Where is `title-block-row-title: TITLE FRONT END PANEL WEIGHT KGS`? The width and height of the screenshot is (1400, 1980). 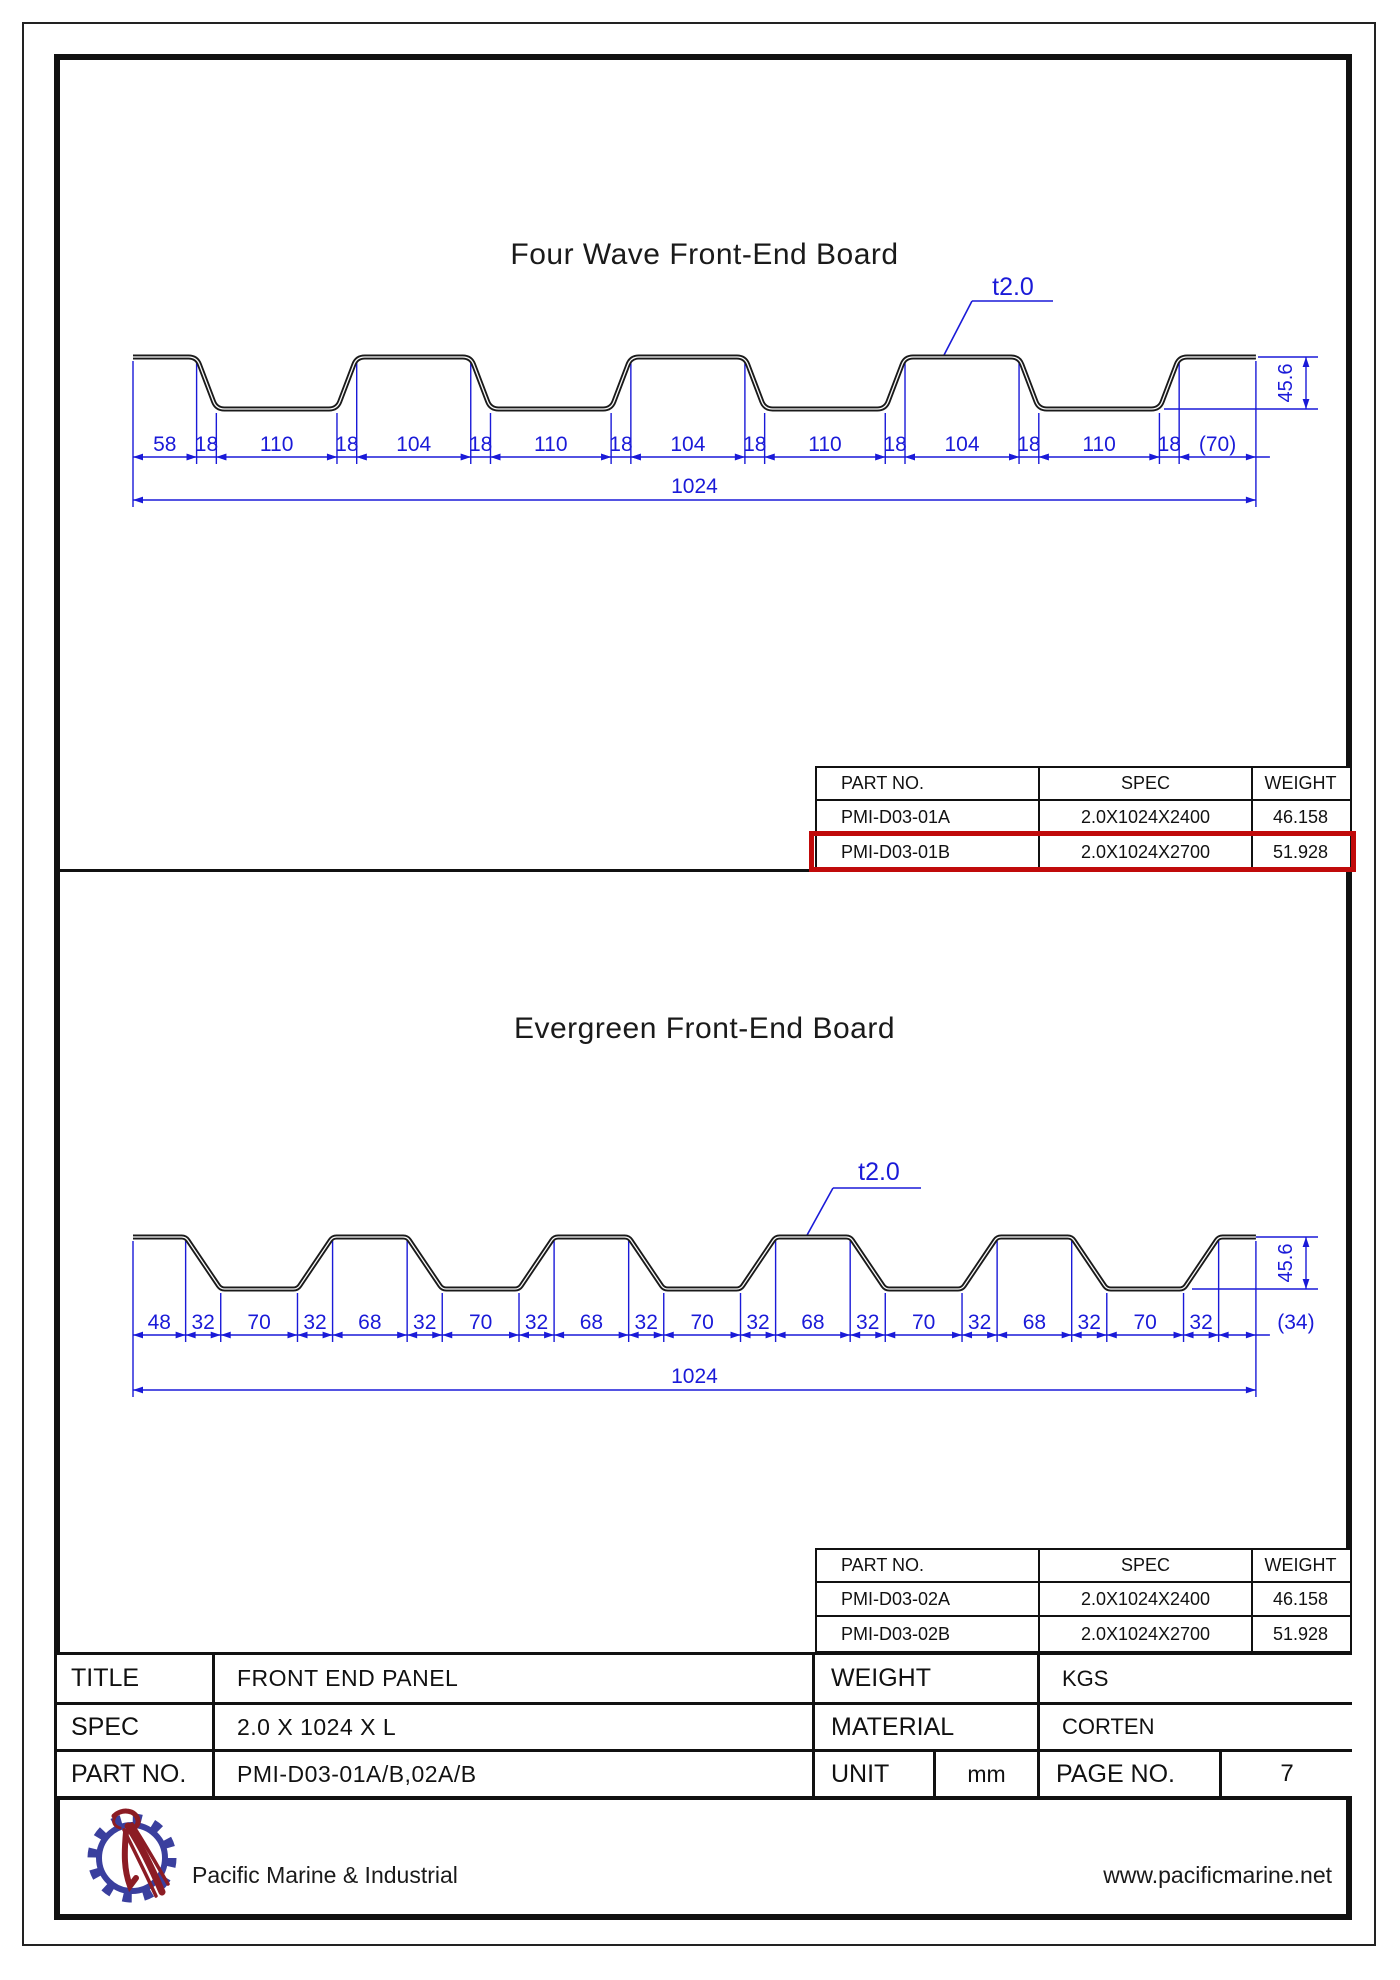 title-block-row-title: TITLE FRONT END PANEL WEIGHT KGS is located at coordinates (704, 1678).